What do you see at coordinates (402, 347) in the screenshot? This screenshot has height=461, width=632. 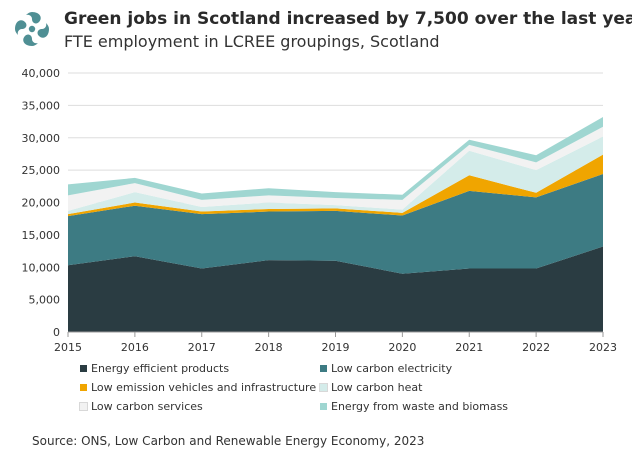 I see `x-tick-label: 2020` at bounding box center [402, 347].